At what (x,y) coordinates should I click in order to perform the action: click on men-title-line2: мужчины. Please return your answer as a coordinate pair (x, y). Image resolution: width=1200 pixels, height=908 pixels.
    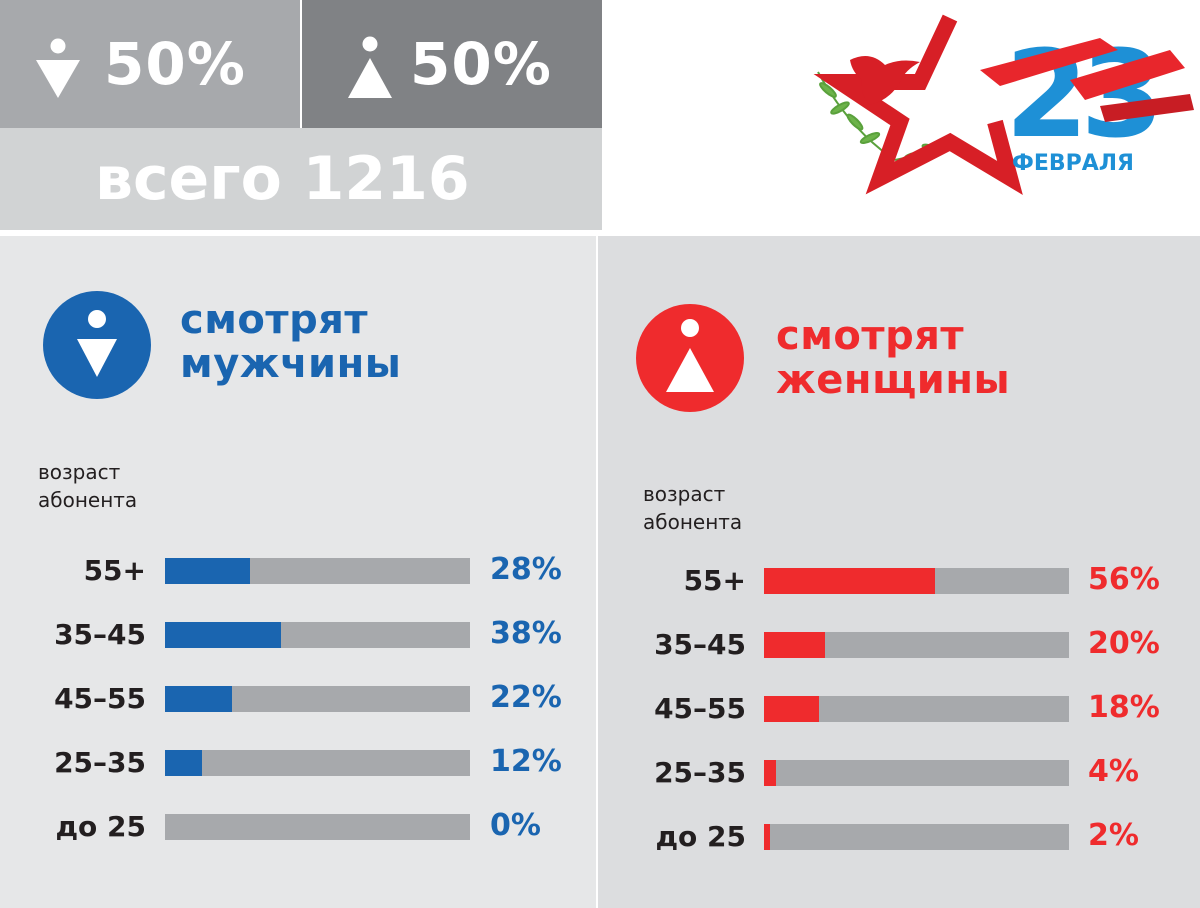
    Looking at the image, I should click on (291, 364).